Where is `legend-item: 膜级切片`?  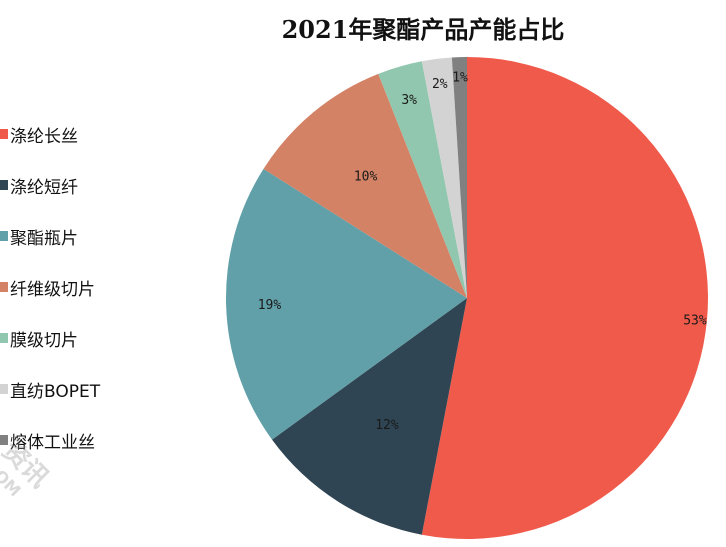 legend-item: 膜级切片 is located at coordinates (39, 338).